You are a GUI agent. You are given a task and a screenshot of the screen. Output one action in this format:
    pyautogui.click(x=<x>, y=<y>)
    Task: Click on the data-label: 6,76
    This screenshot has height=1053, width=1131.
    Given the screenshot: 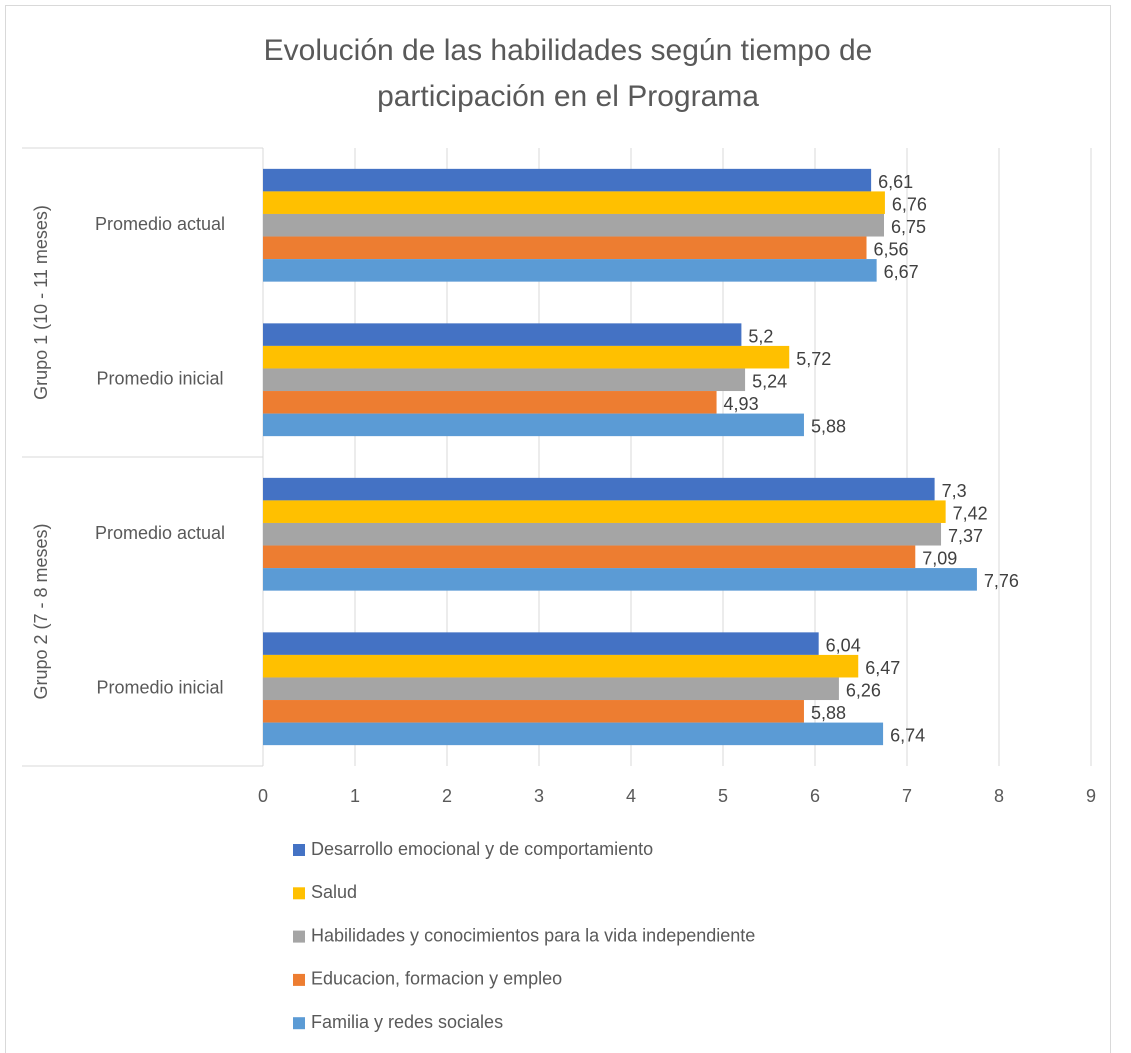 What is the action you would take?
    pyautogui.click(x=909, y=204)
    